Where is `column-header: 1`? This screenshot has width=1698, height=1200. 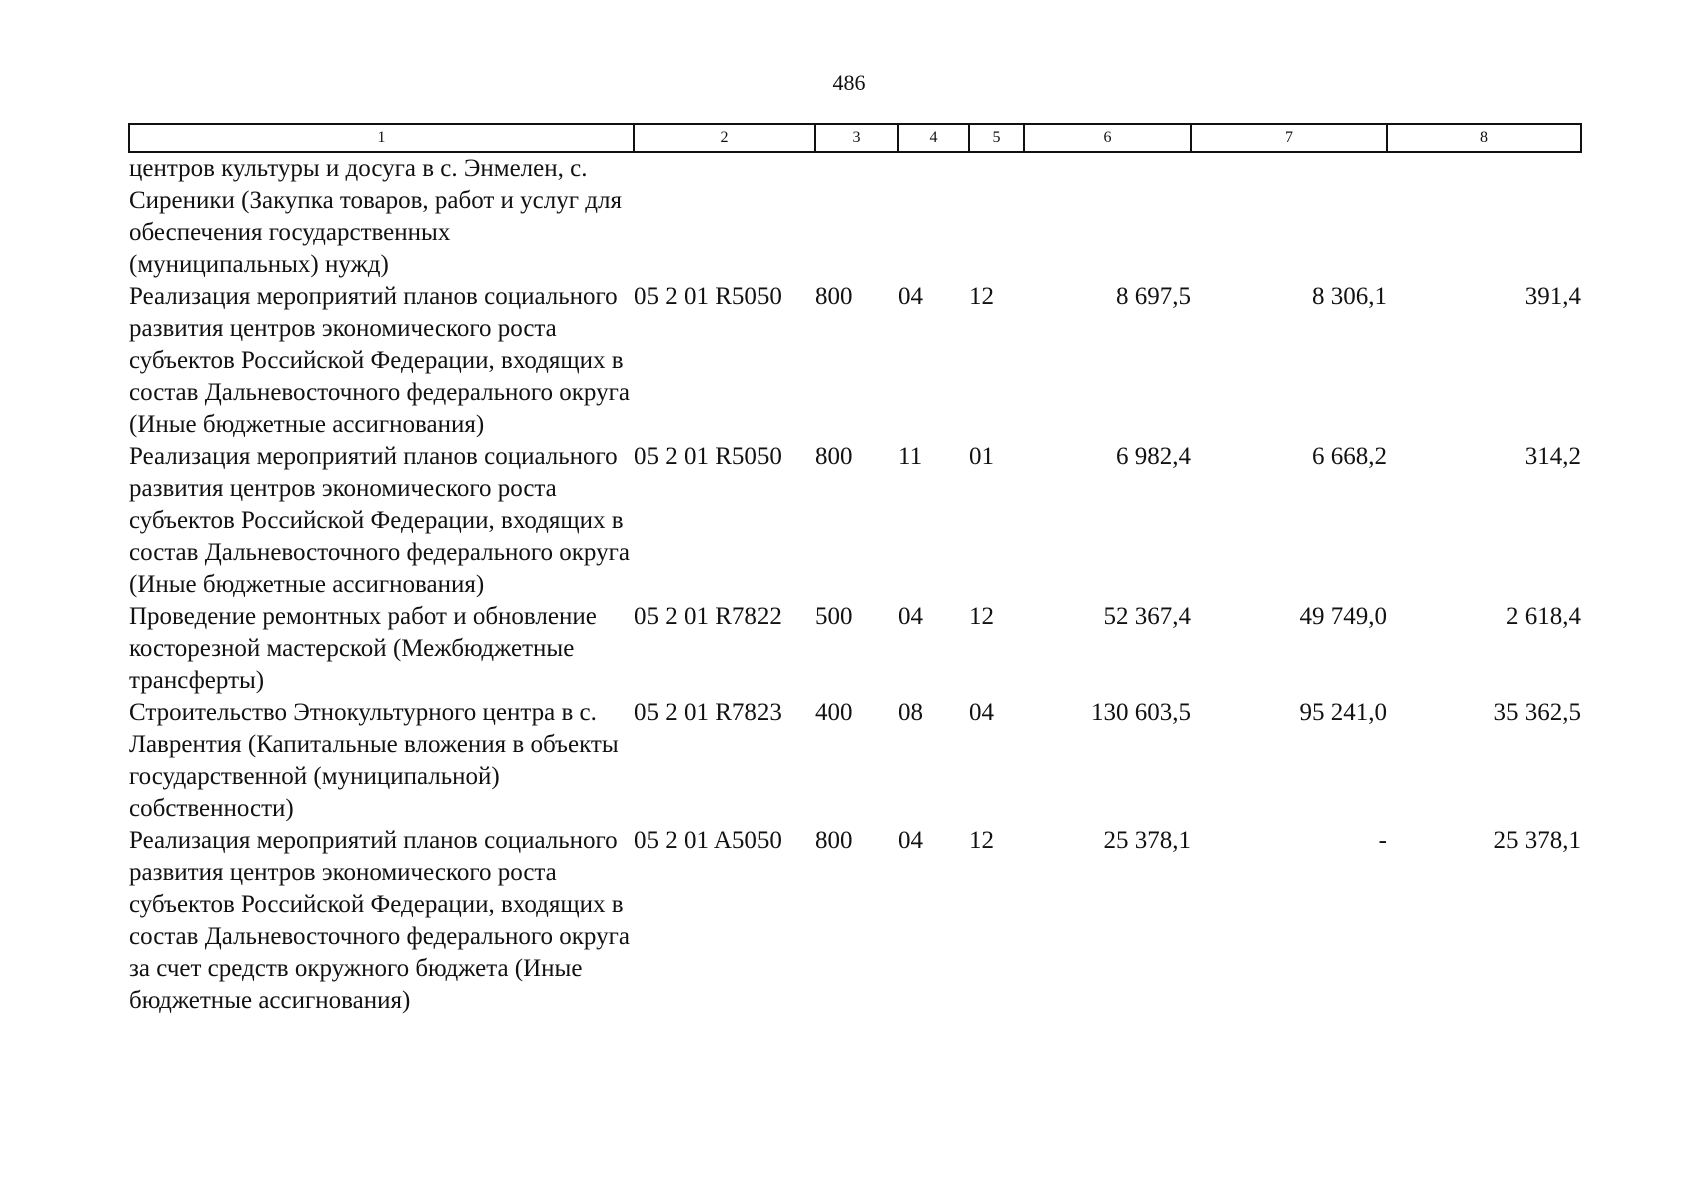 column-header: 1 is located at coordinates (381, 138).